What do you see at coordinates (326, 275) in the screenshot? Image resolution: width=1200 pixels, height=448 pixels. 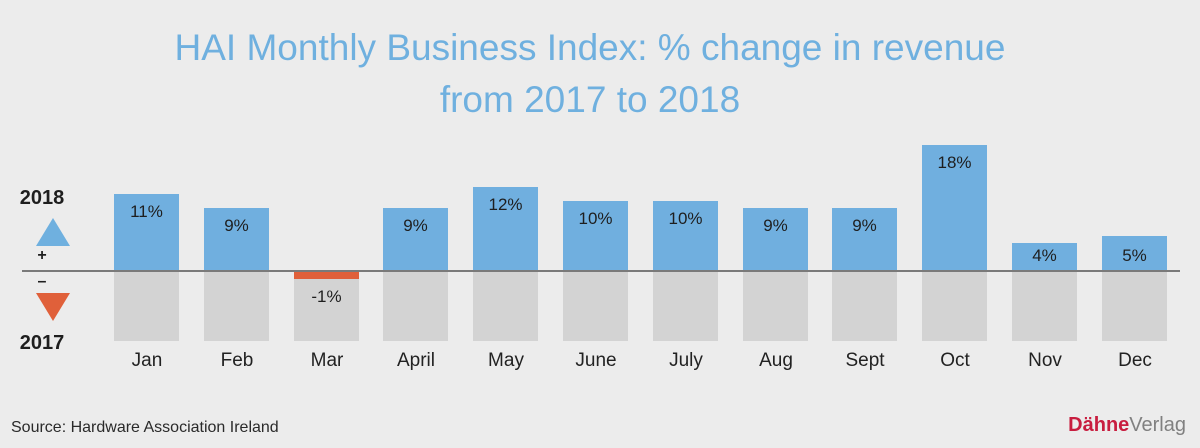 I see `bar-mar` at bounding box center [326, 275].